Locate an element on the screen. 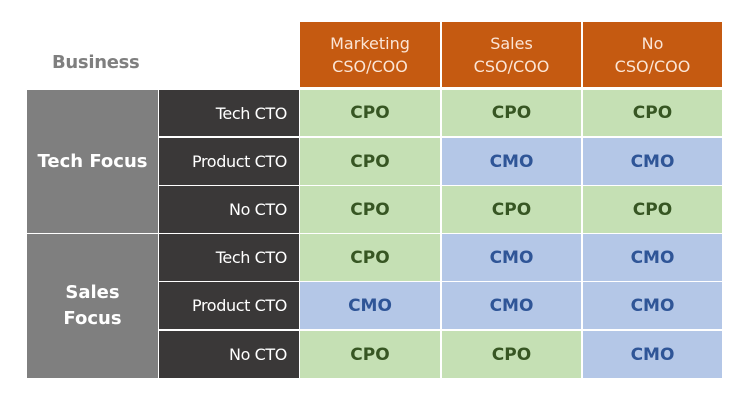 The height and width of the screenshot is (400, 750). business-label: Business is located at coordinates (96, 62).